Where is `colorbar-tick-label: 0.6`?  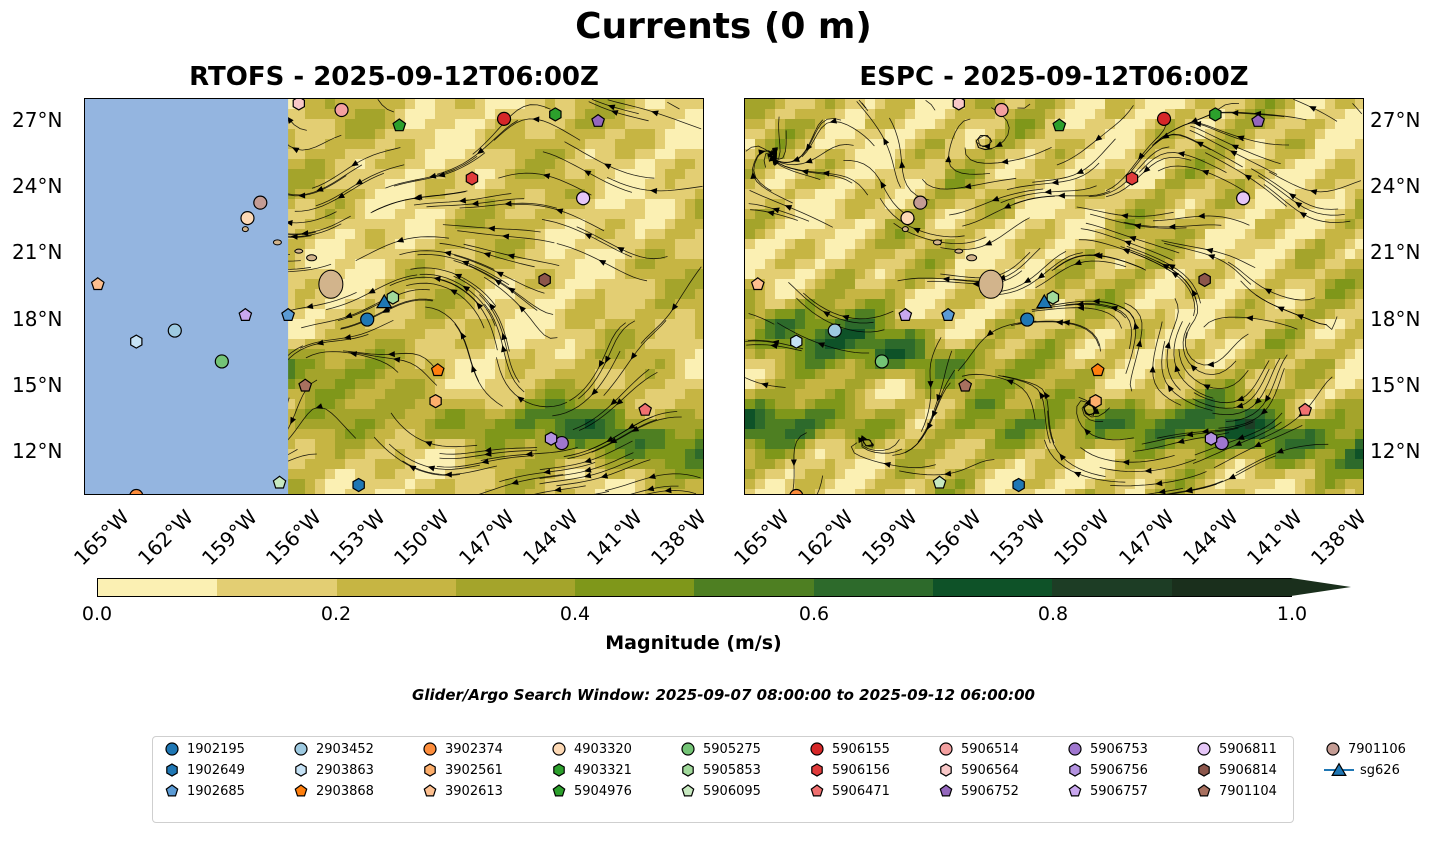 colorbar-tick-label: 0.6 is located at coordinates (814, 614).